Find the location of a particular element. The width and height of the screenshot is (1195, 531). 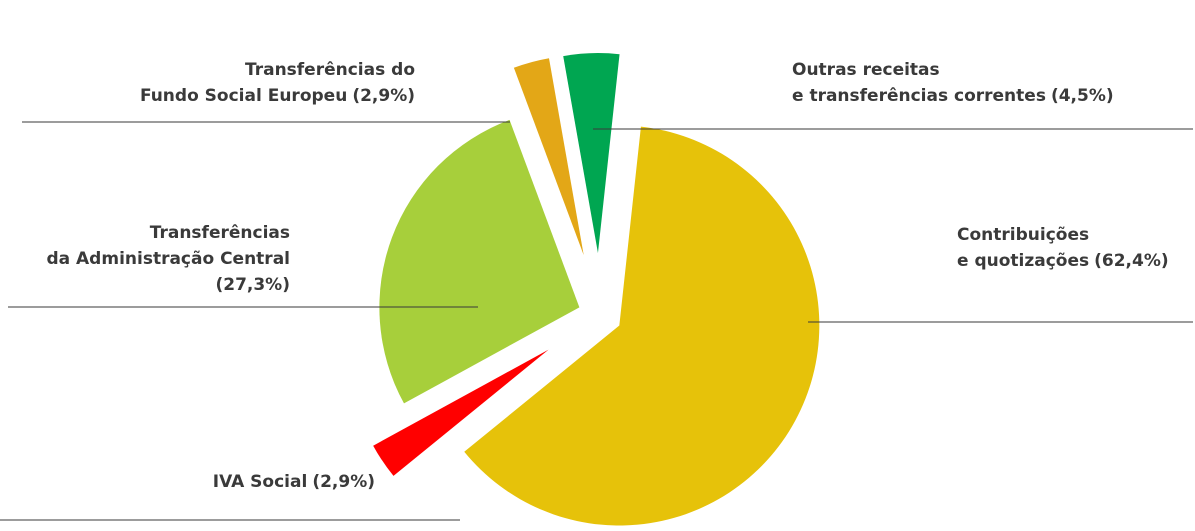

label-line: Fundo Social Europeu is located at coordinates (243, 96).